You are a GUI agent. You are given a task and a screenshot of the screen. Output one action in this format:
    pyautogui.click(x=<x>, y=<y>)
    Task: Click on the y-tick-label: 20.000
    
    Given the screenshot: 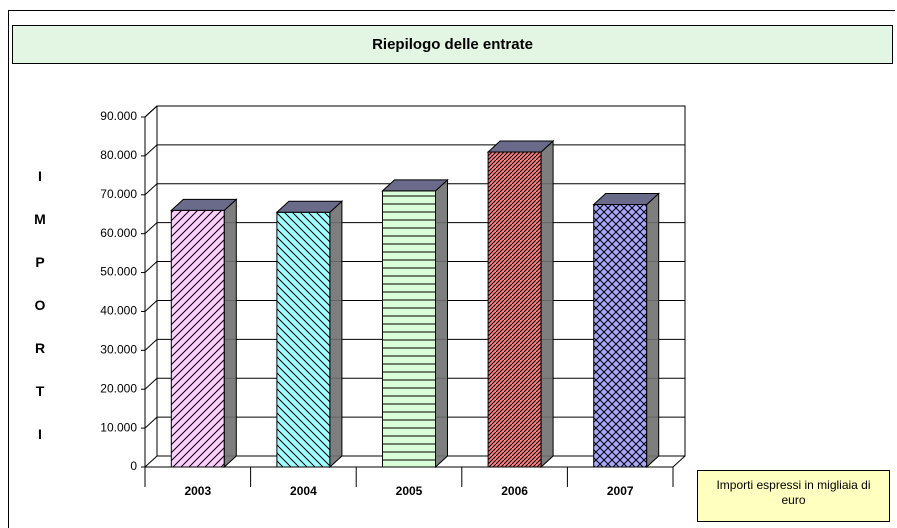 What is the action you would take?
    pyautogui.click(x=118, y=388)
    